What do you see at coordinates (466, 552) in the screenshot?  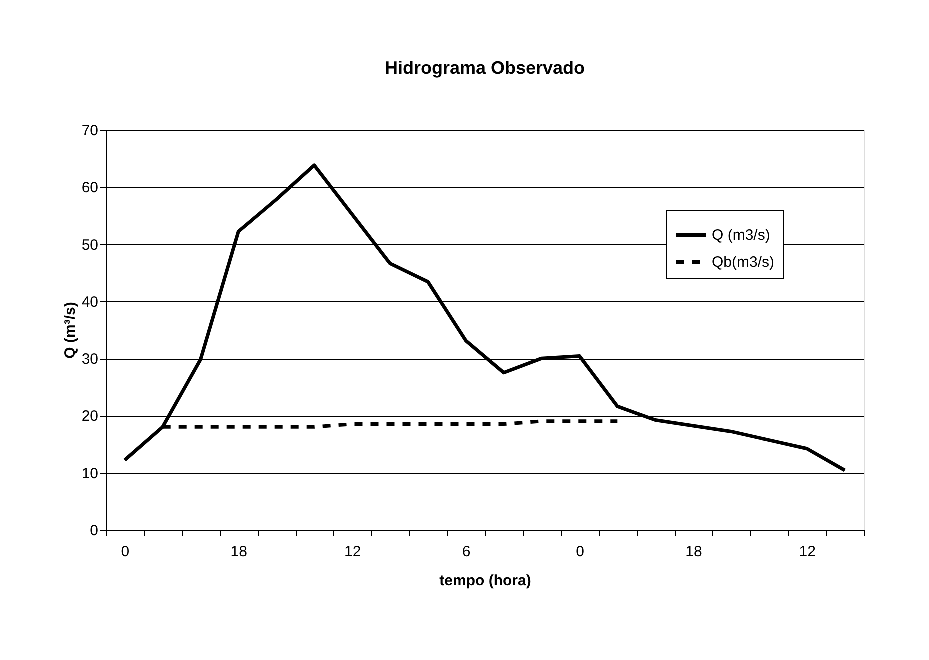 I see `x-tick-label: 6` at bounding box center [466, 552].